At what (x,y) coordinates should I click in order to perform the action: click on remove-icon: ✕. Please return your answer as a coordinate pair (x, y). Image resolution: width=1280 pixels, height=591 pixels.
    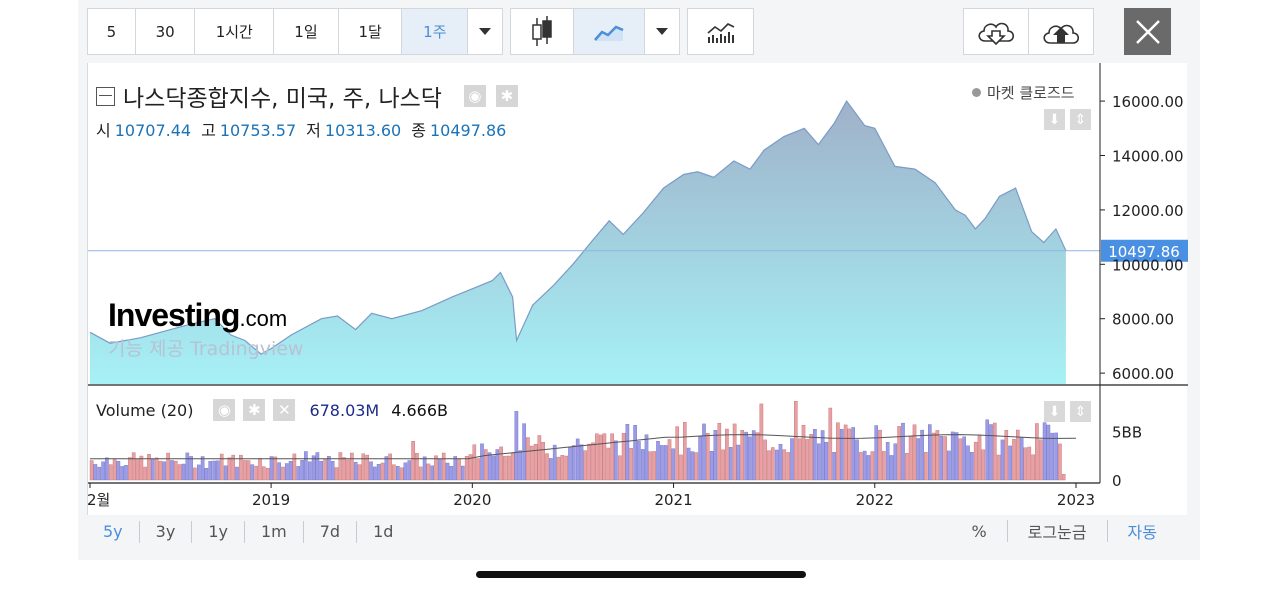
    Looking at the image, I should click on (284, 410).